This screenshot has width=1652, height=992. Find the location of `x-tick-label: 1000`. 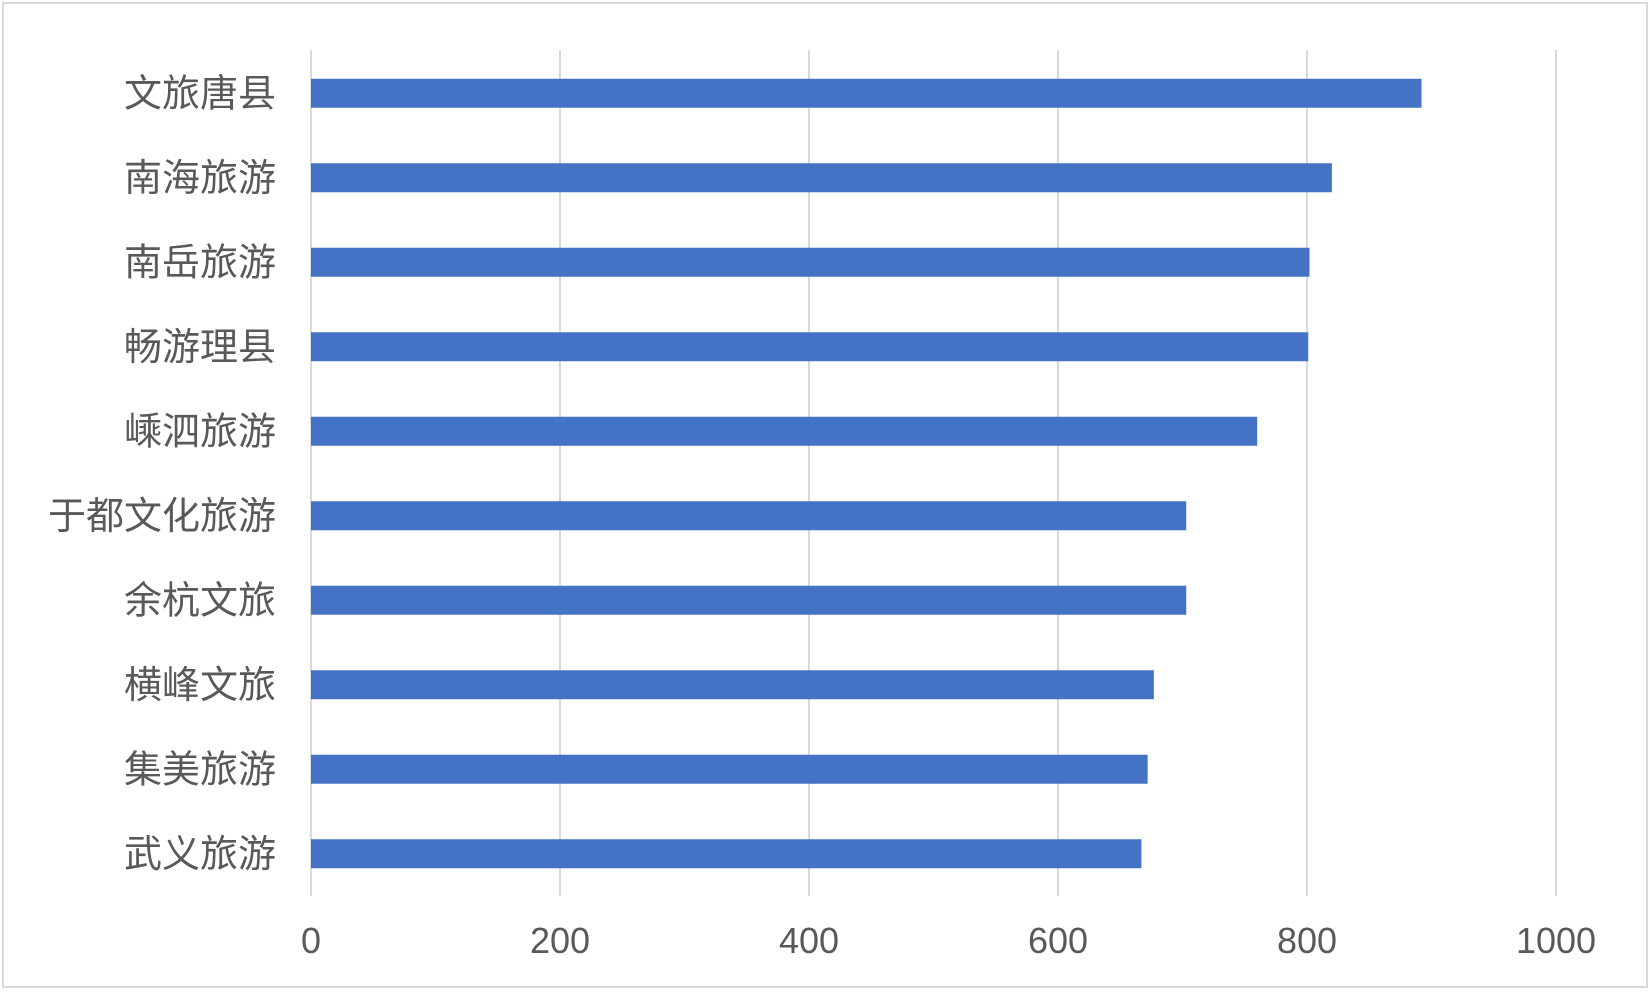

x-tick-label: 1000 is located at coordinates (1556, 940).